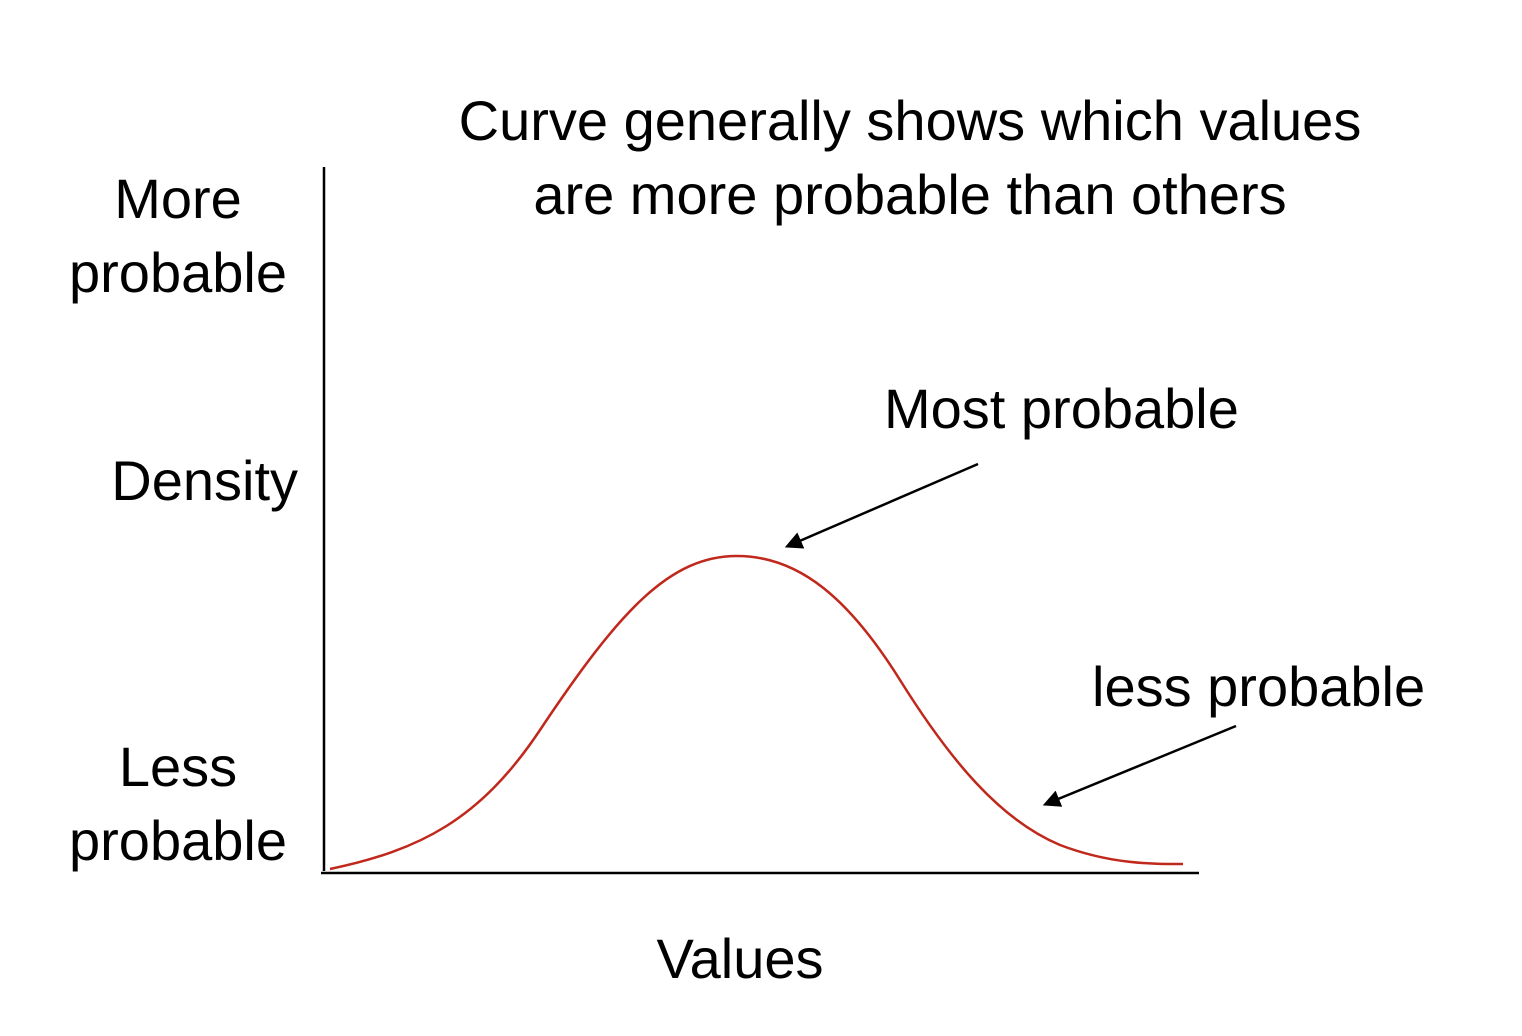  I want to click on y-axis-label: Density, so click(204, 480).